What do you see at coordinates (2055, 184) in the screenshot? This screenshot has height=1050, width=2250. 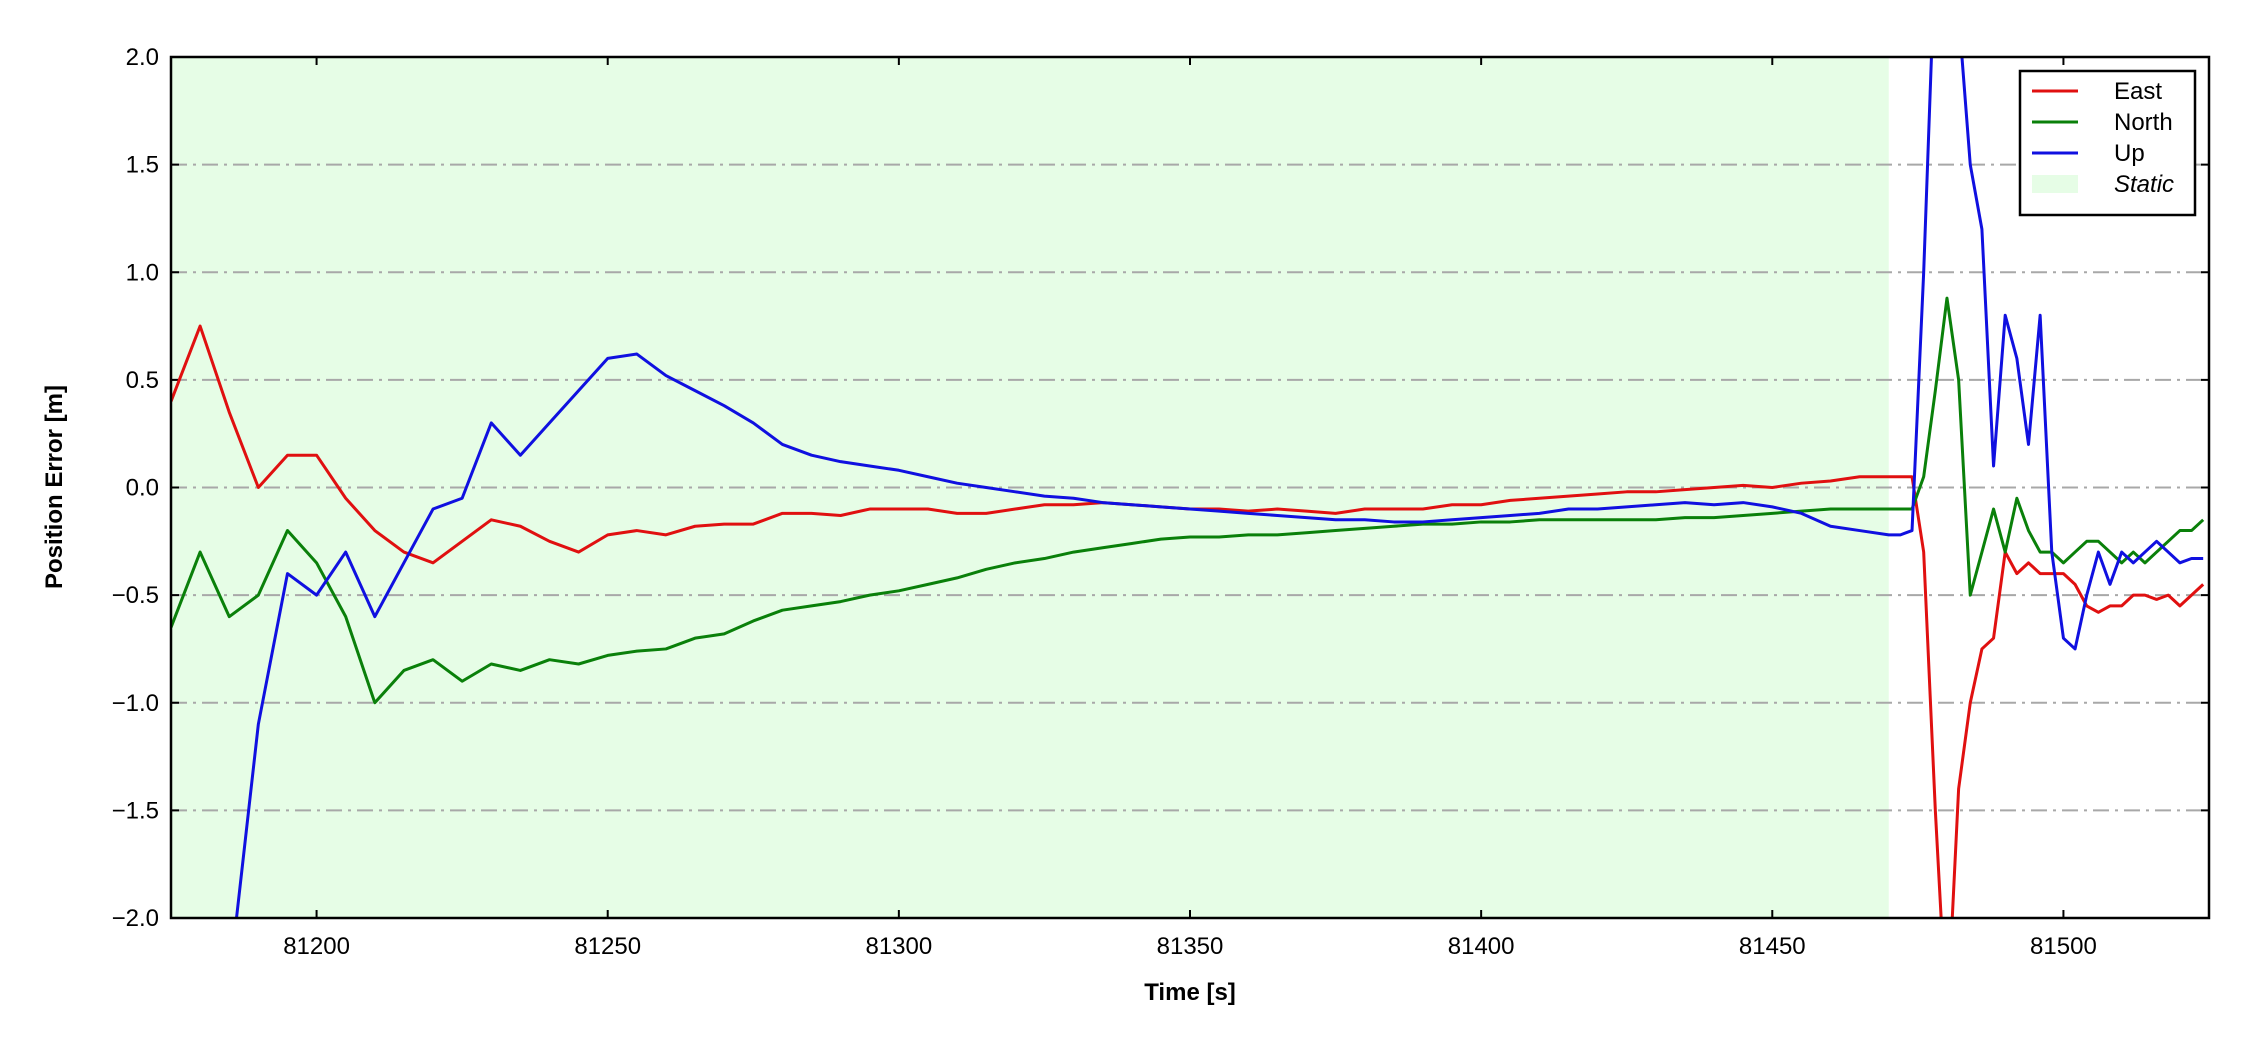 I see `legend-swatch` at bounding box center [2055, 184].